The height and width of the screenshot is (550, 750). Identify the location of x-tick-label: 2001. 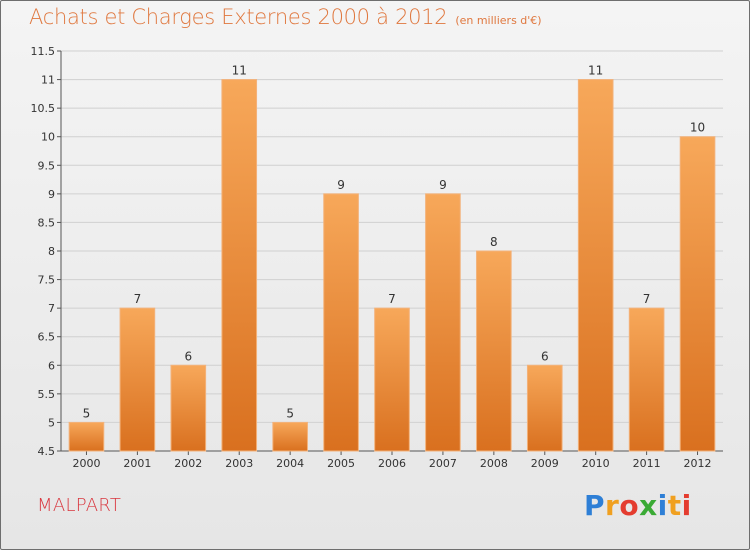
(137, 463).